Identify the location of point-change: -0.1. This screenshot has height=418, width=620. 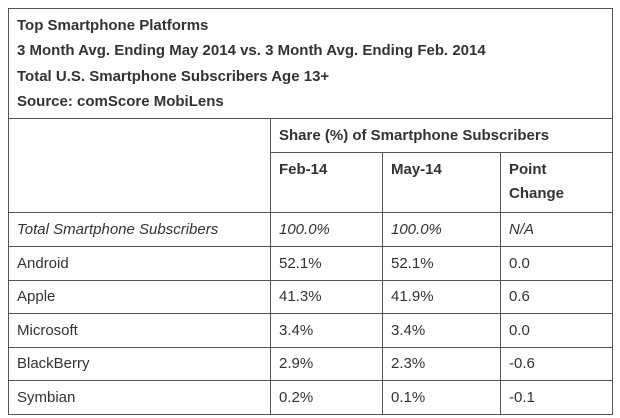
(556, 397).